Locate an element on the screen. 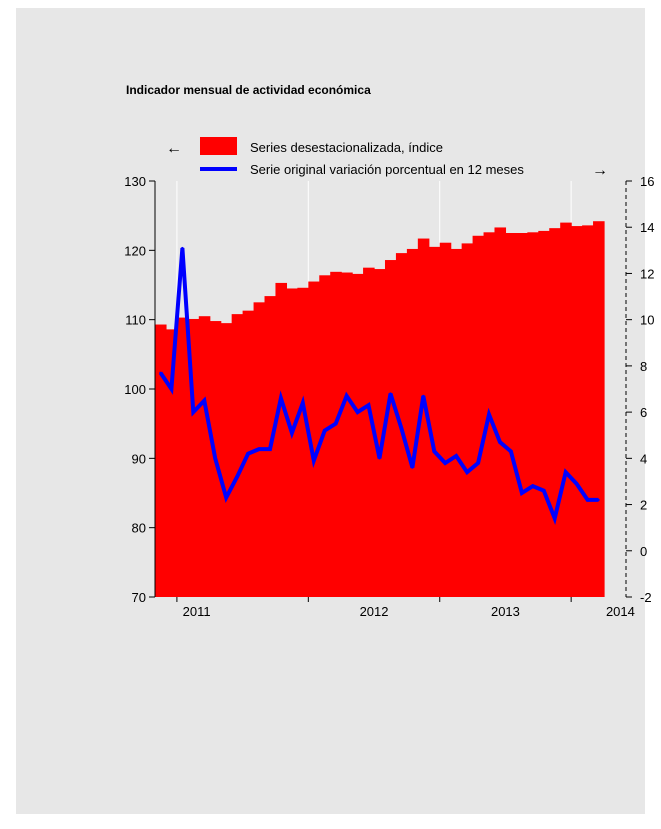 This screenshot has width=661, height=829. right-tick-label: 6 is located at coordinates (643, 412).